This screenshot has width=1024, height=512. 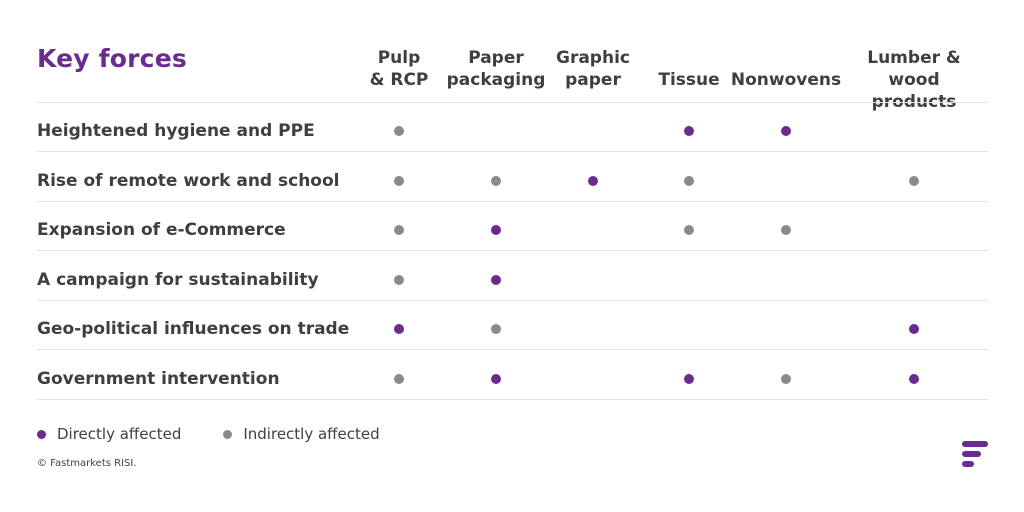 What do you see at coordinates (593, 69) in the screenshot?
I see `column-header: Graphic paper` at bounding box center [593, 69].